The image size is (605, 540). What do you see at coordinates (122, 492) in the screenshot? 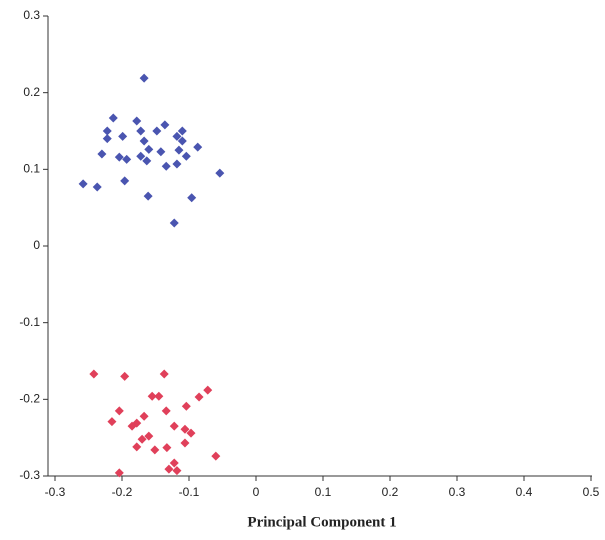
I see `x-tick-label: -0.2` at bounding box center [122, 492].